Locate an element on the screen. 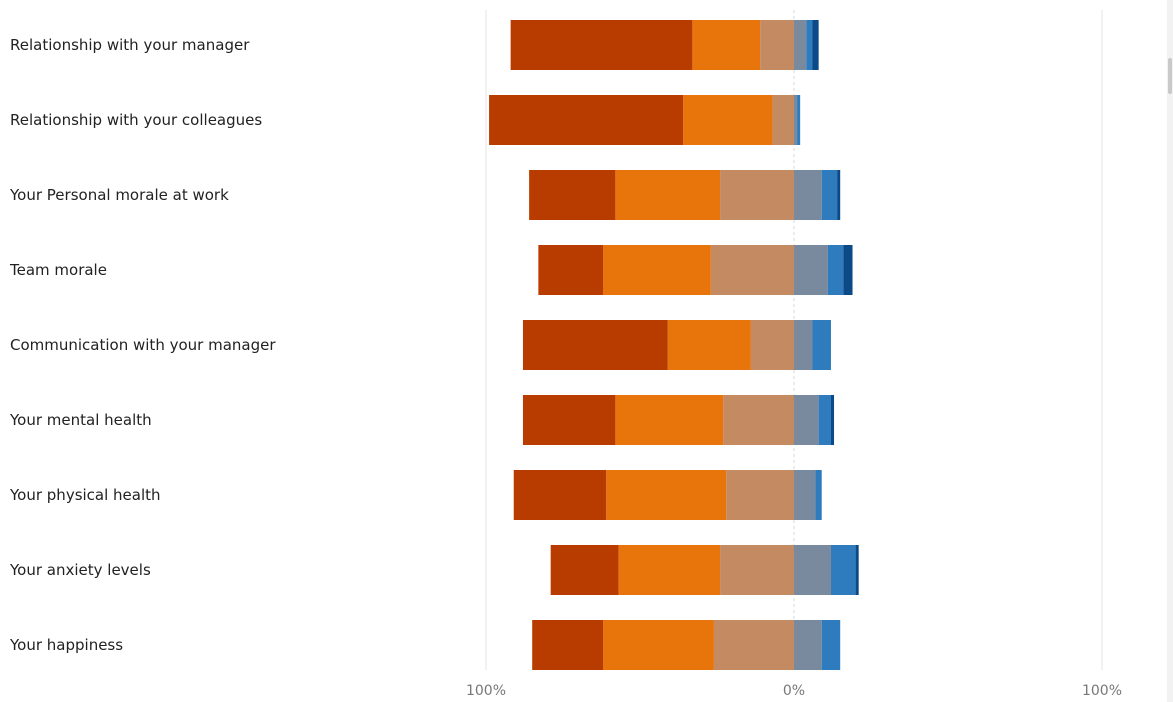 The height and width of the screenshot is (702, 1173). category-label: Team morale is located at coordinates (58, 270).